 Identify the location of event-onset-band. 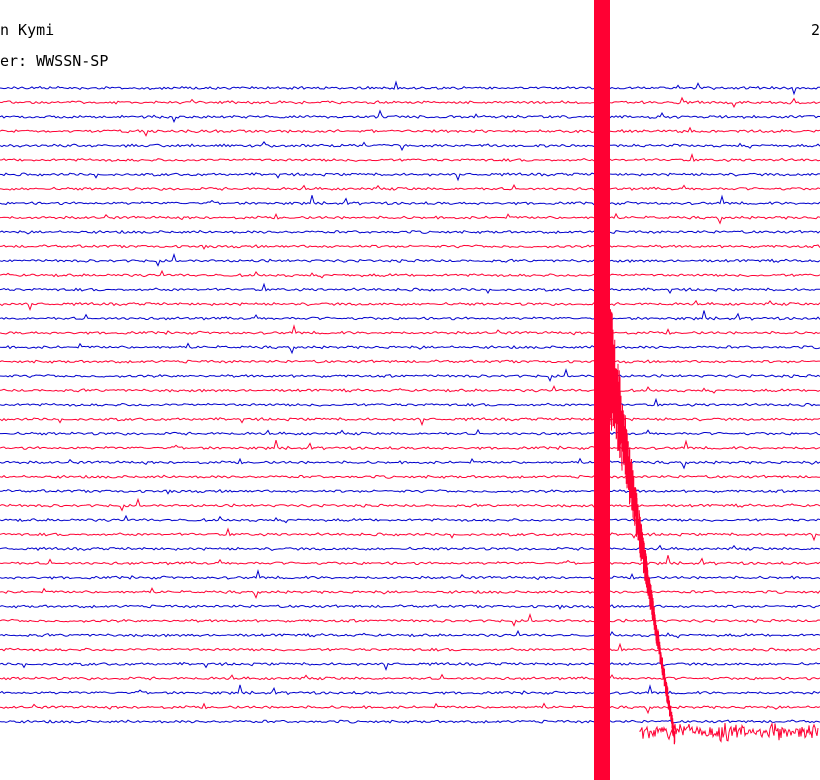
(602, 390).